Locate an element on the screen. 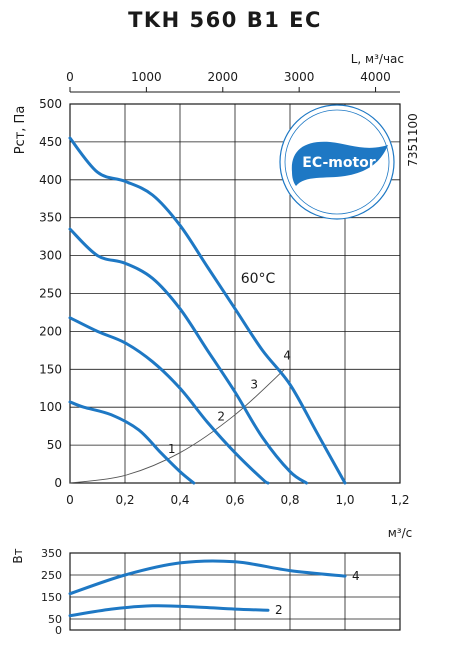  y-tick-label: 400 is located at coordinates (50, 180).